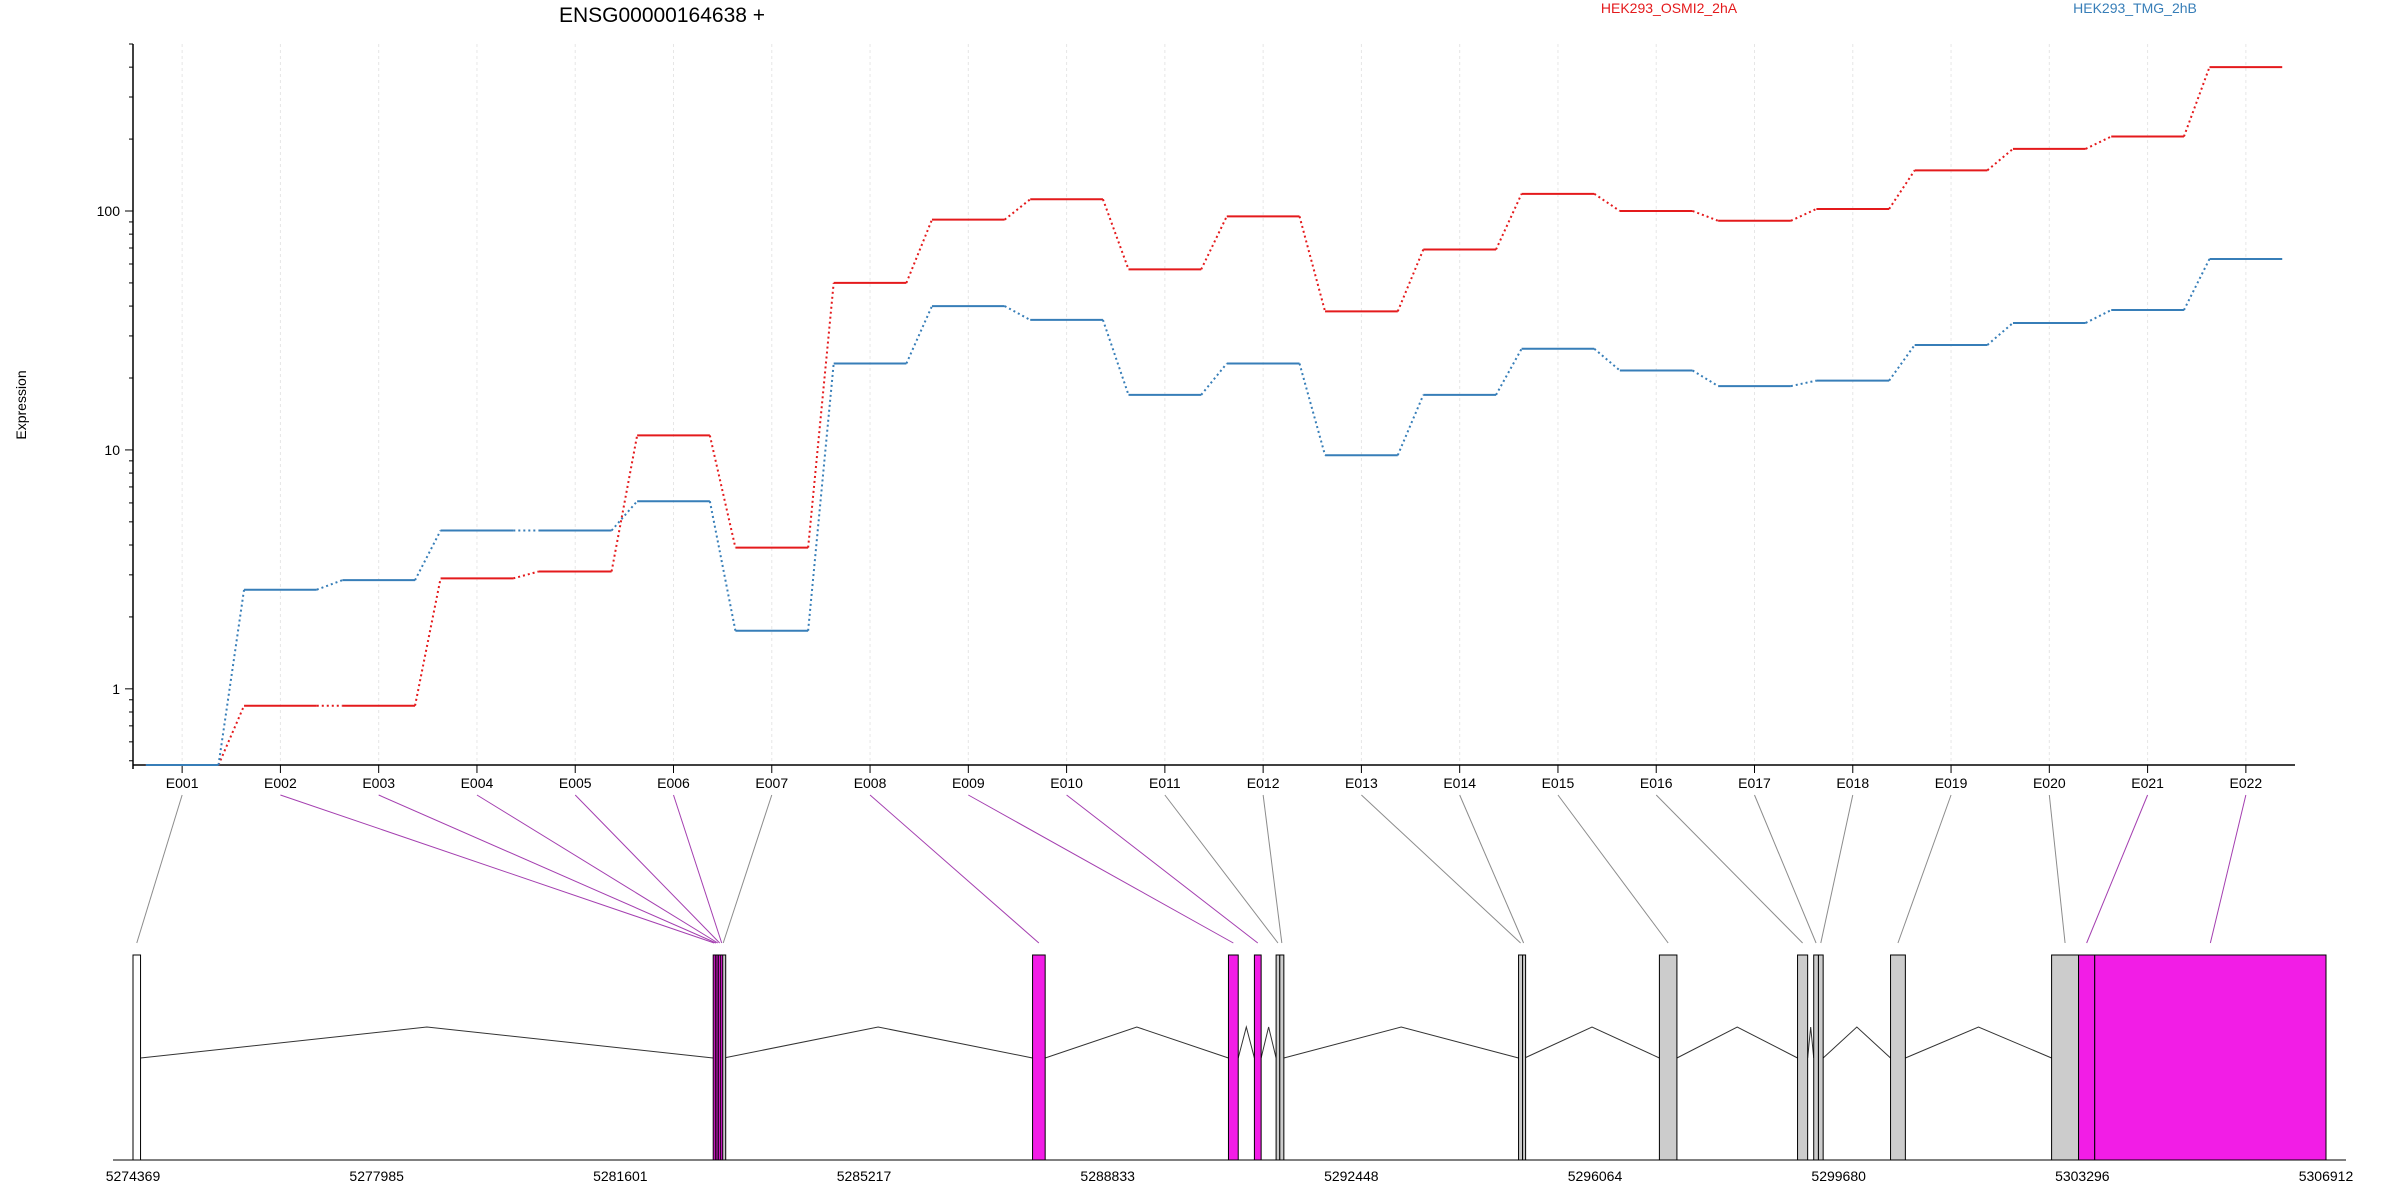 The height and width of the screenshot is (1200, 2400). I want to click on connector-E011, so click(1221, 869).